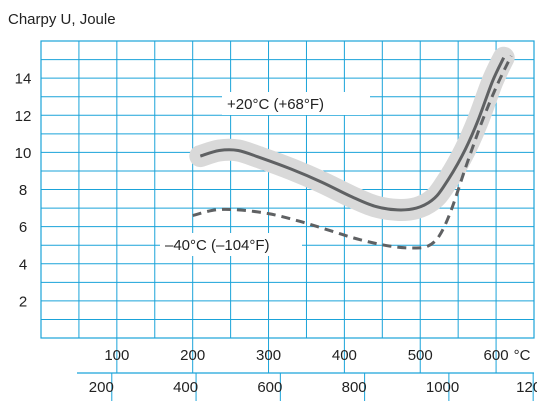 Image resolution: width=537 pixels, height=406 pixels. Describe the element at coordinates (496, 355) in the screenshot. I see `x-celsius-tick-label: 600` at that location.